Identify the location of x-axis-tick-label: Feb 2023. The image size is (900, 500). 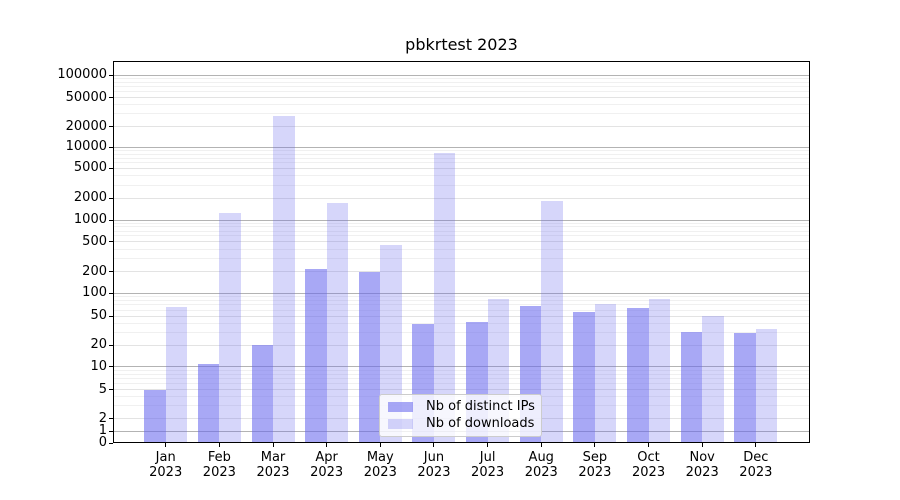
(219, 465).